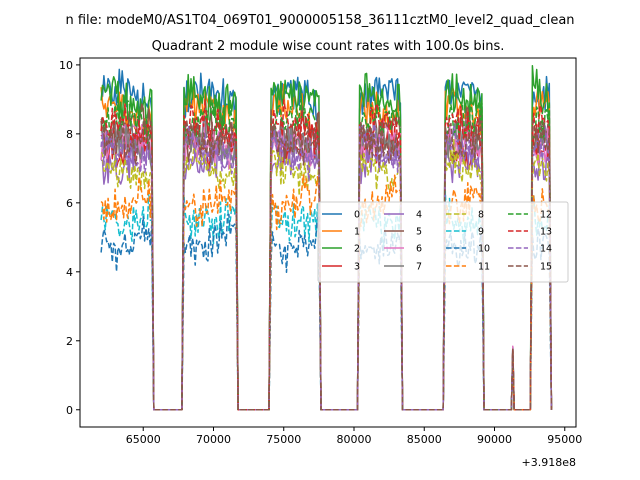  Describe the element at coordinates (357, 232) in the screenshot. I see `legend-label-1: 1` at that location.